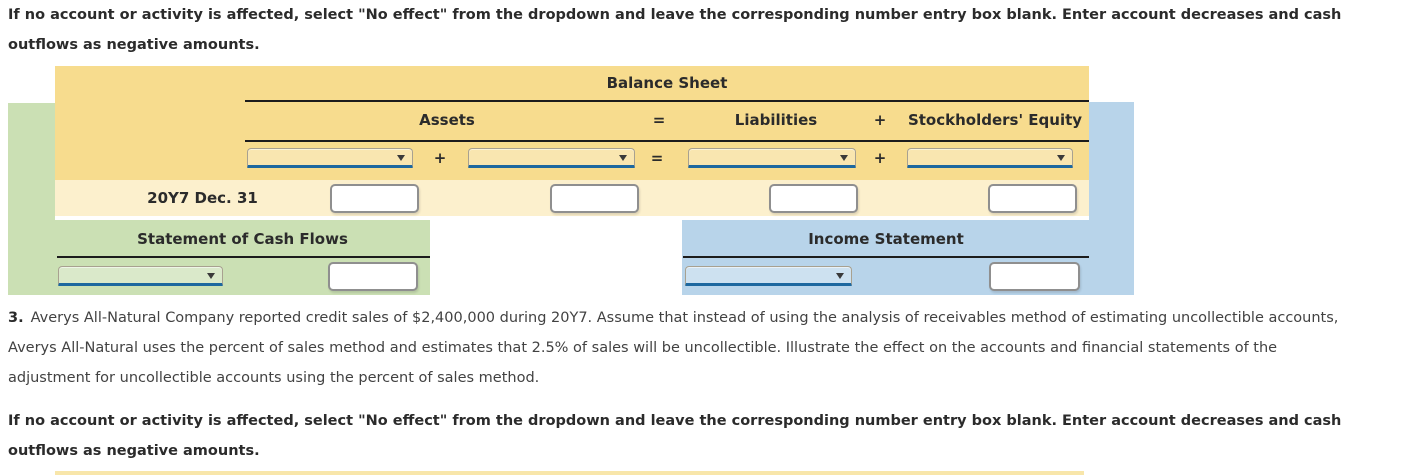  Describe the element at coordinates (16, 318) in the screenshot. I see `problem-number: 3.` at that location.